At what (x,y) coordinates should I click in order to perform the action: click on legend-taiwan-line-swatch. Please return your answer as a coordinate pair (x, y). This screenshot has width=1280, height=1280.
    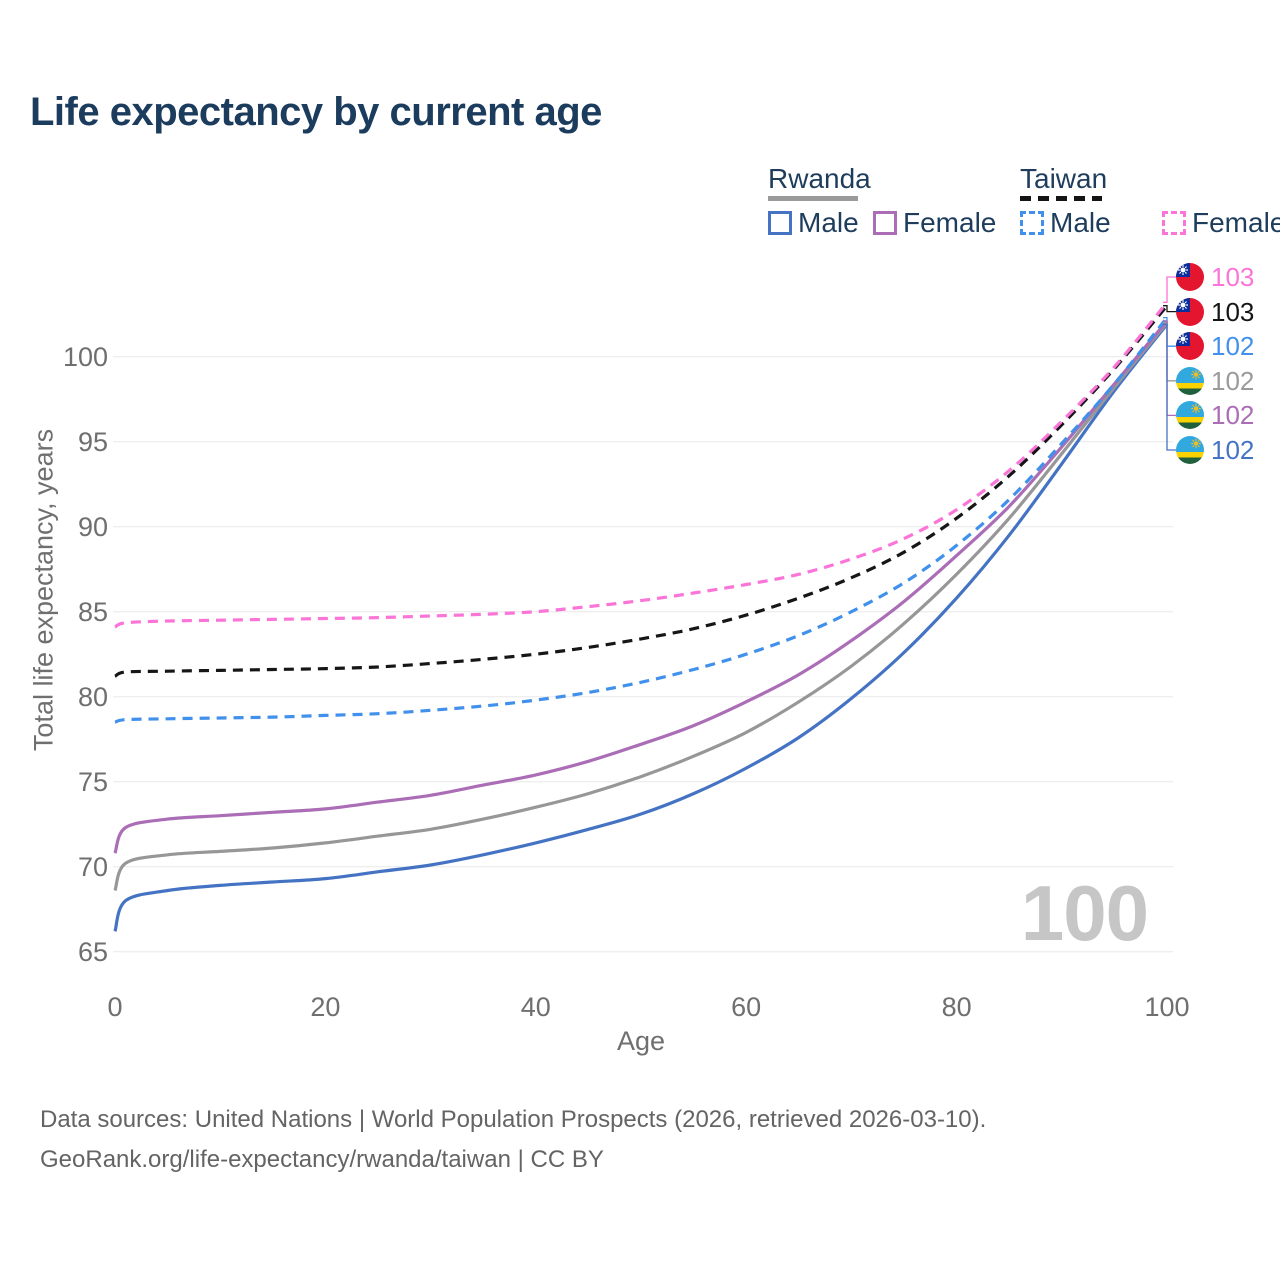
    Looking at the image, I should click on (1061, 198).